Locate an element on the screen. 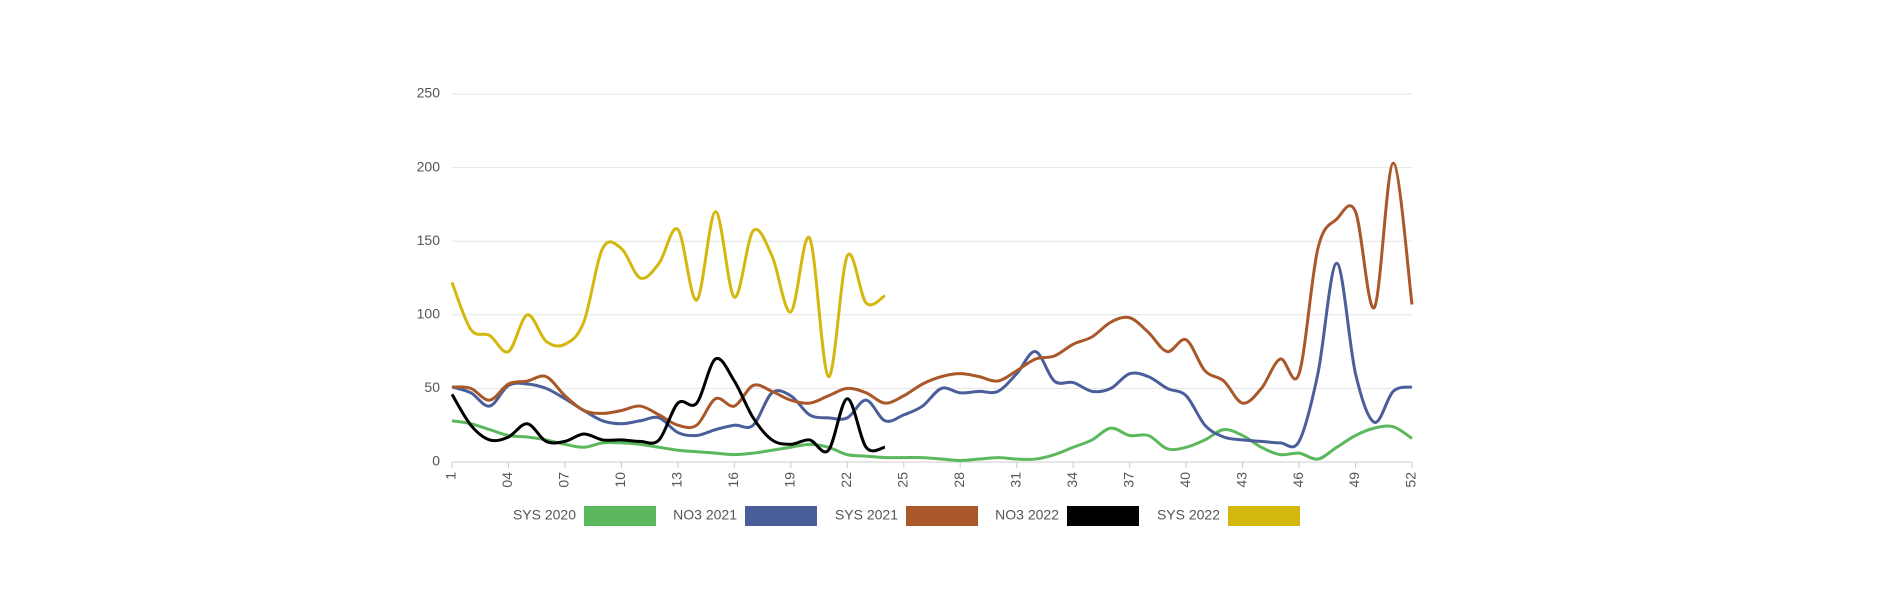  x-tick-label: 13 is located at coordinates (677, 480).